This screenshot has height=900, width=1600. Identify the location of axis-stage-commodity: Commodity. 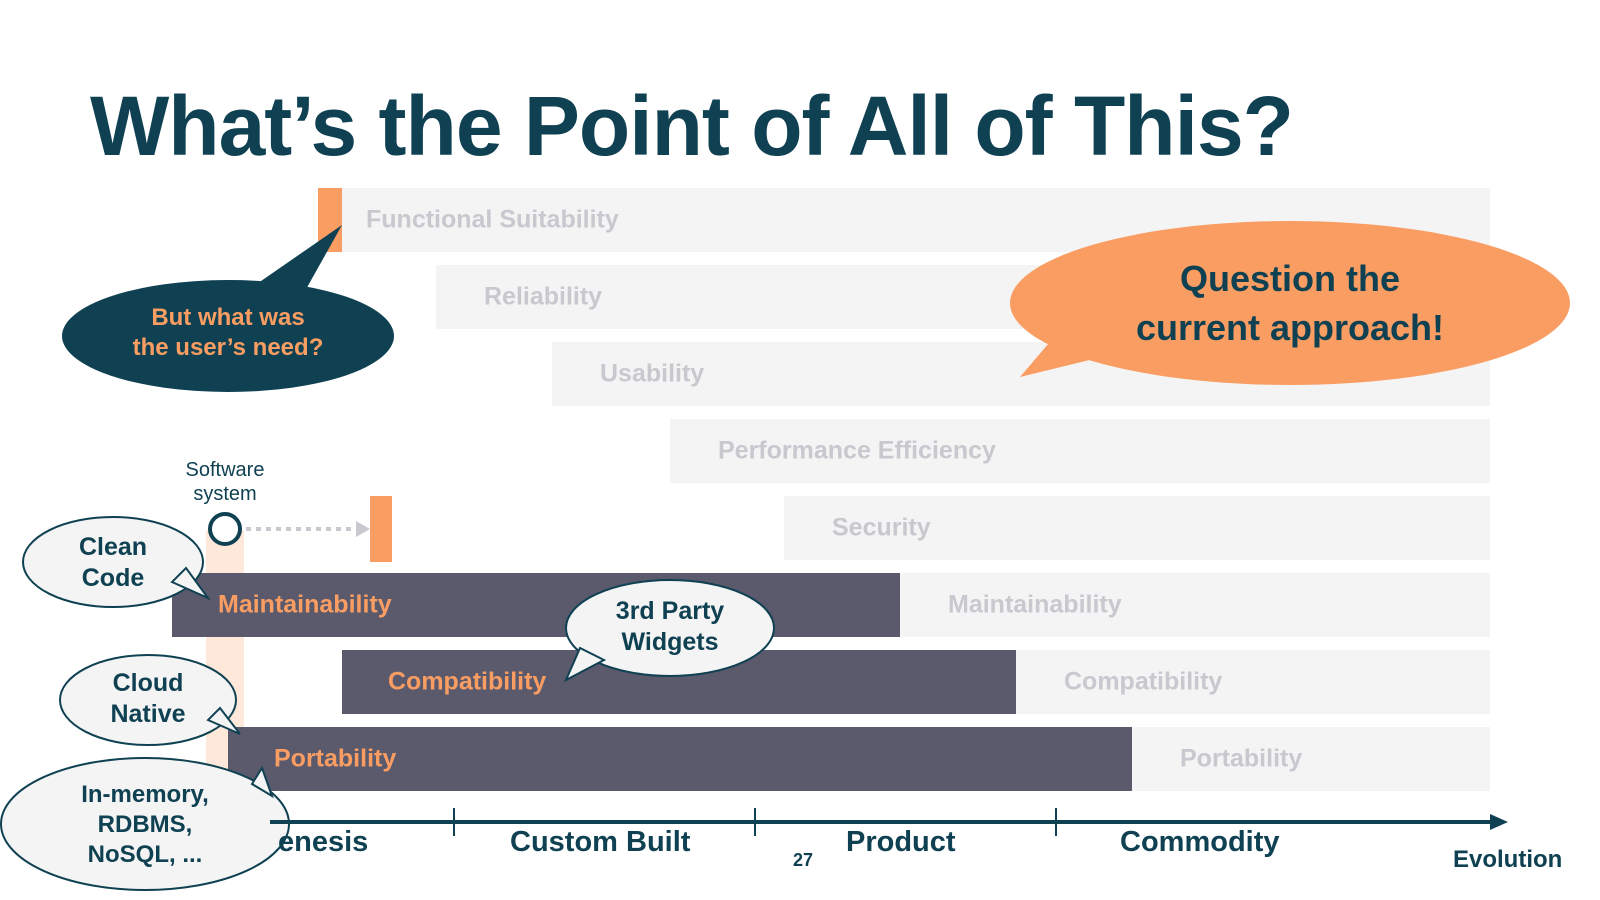
(1200, 842).